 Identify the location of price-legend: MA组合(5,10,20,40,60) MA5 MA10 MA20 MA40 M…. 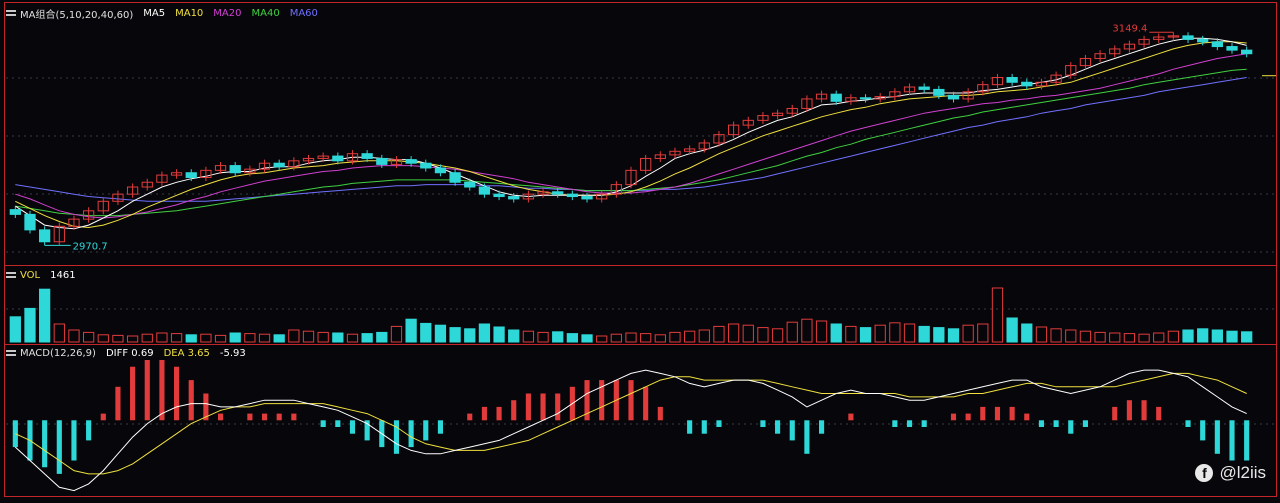
(167, 13).